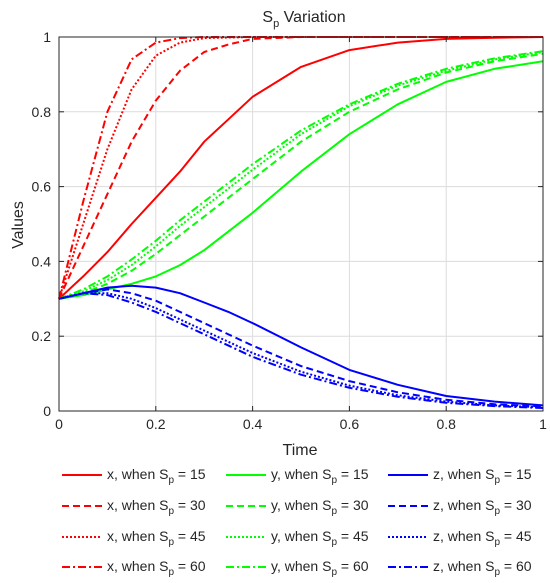  Describe the element at coordinates (320, 507) in the screenshot. I see `legend-label: y, when Sp = 30` at that location.